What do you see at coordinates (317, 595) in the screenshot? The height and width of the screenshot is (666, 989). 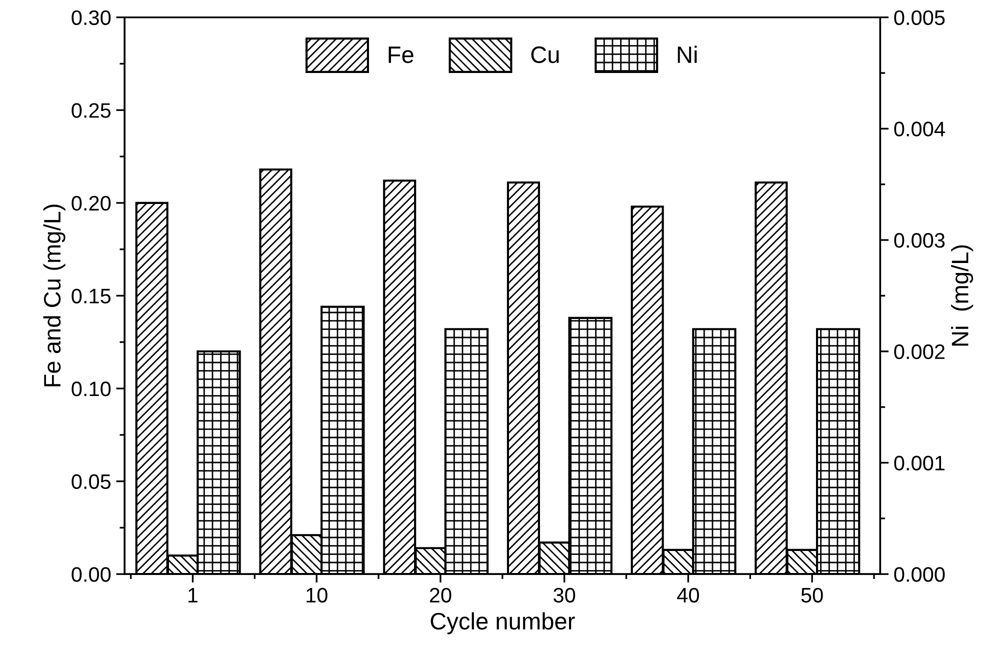 I see `x-tick-label: 10` at bounding box center [317, 595].